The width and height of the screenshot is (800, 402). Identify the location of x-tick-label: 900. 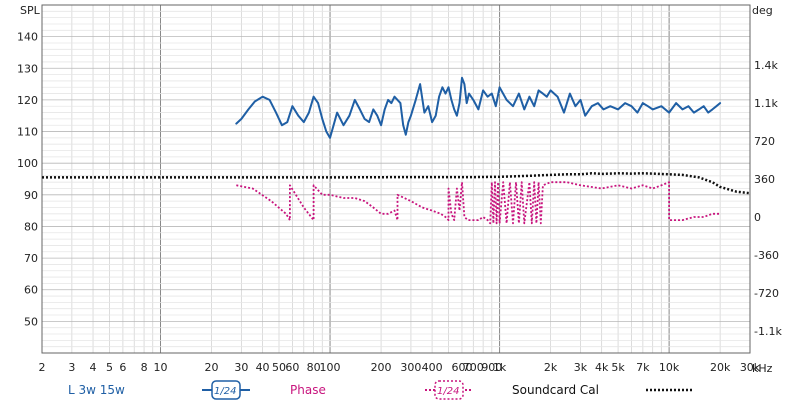
(491, 367).